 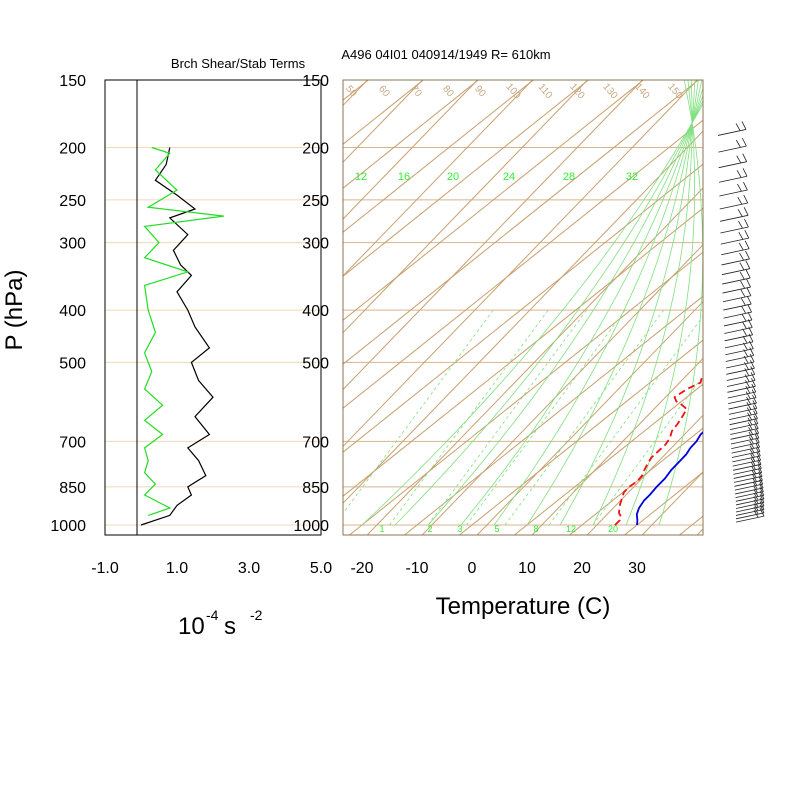 What do you see at coordinates (416, 568) in the screenshot?
I see `skewt-x-tick-label: -10` at bounding box center [416, 568].